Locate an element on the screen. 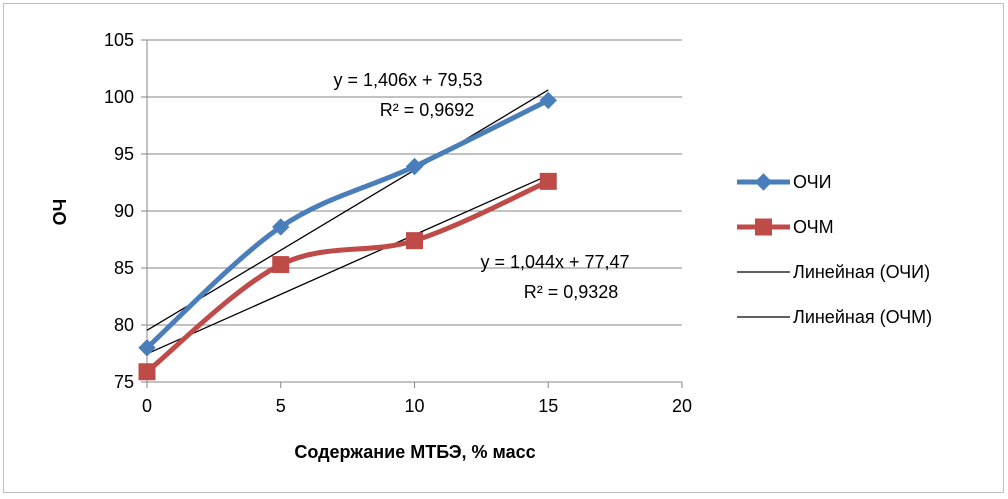  y-tick-label: 100 is located at coordinates (119, 97).